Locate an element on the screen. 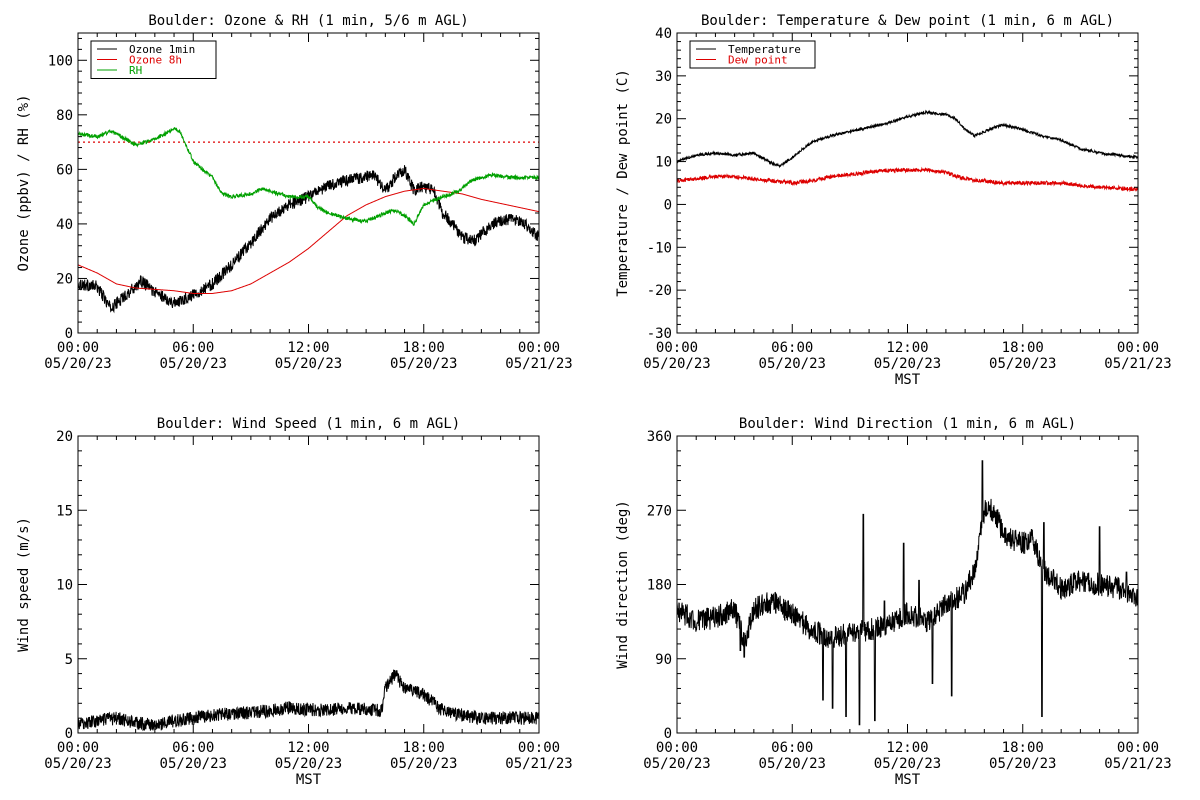 The image size is (1200, 800). series-line-ozone-1min is located at coordinates (308, 239).